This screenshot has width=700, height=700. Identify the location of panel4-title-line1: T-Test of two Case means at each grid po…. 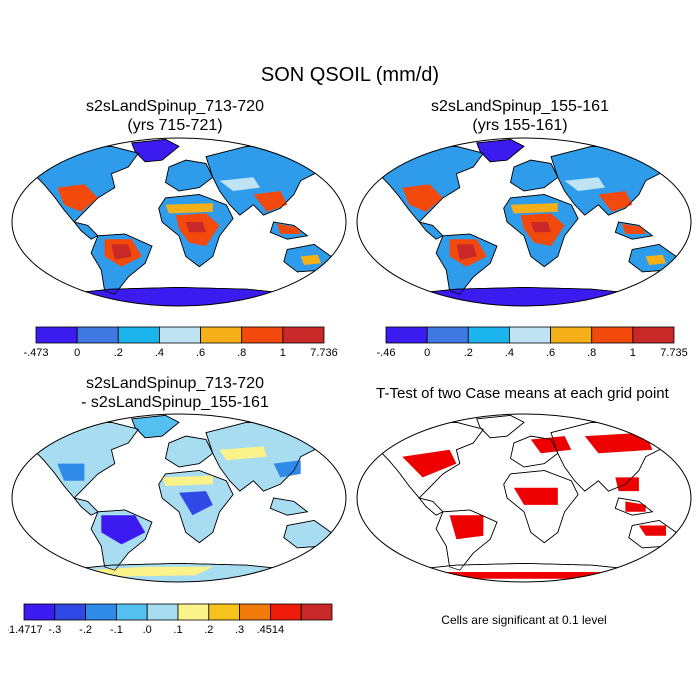
(522, 393).